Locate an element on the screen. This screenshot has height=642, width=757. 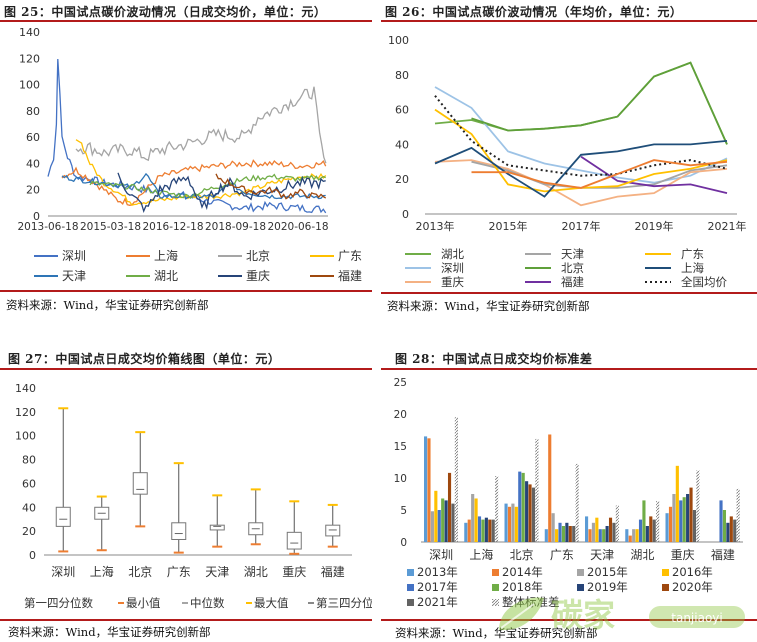
x-tick-label: 湖北 is located at coordinates (642, 554).